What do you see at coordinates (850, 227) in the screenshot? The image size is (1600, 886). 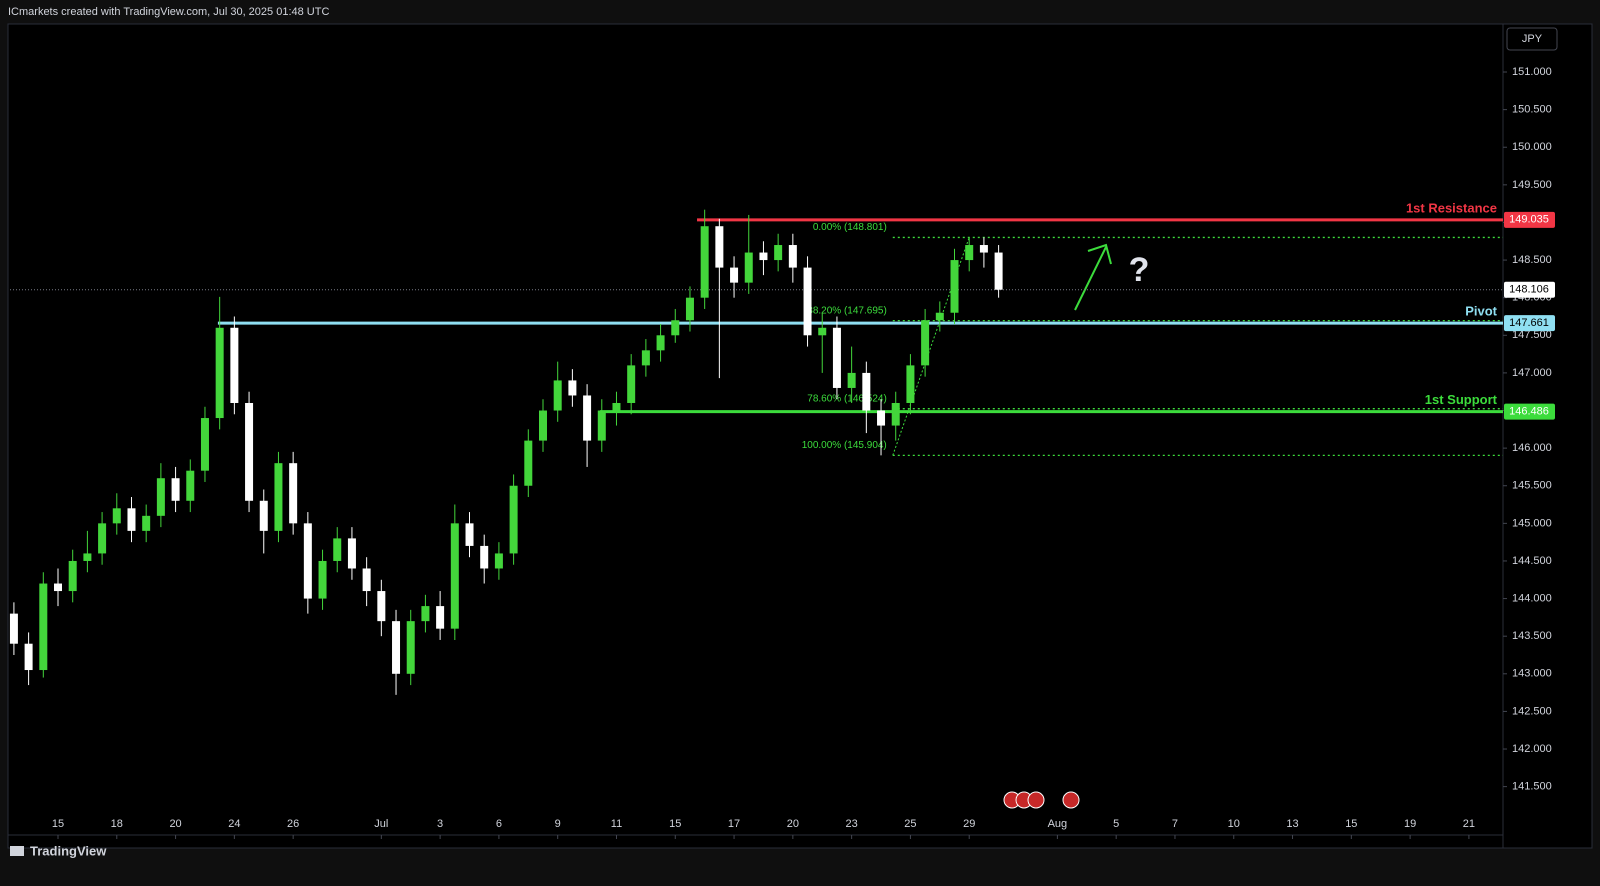 I see `fib-label: 0.00% (148.801)` at bounding box center [850, 227].